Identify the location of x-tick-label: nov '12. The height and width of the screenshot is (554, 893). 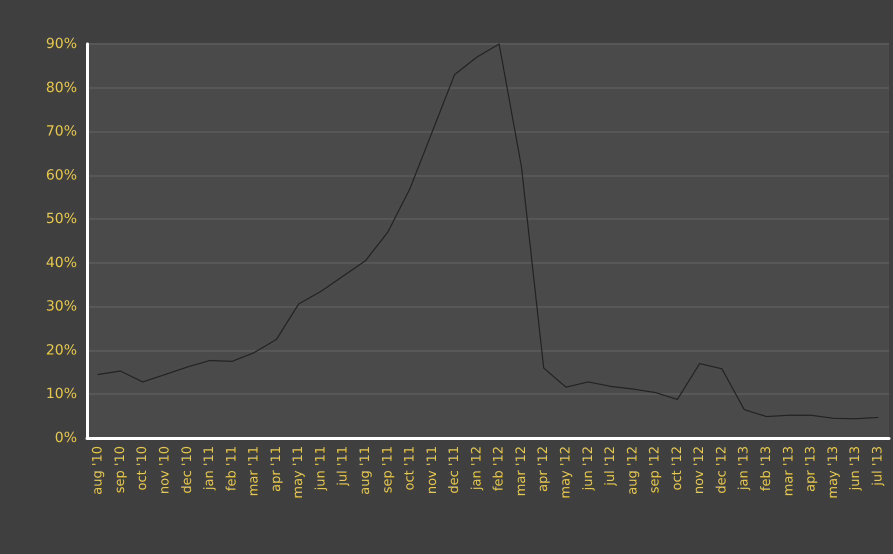
(700, 470).